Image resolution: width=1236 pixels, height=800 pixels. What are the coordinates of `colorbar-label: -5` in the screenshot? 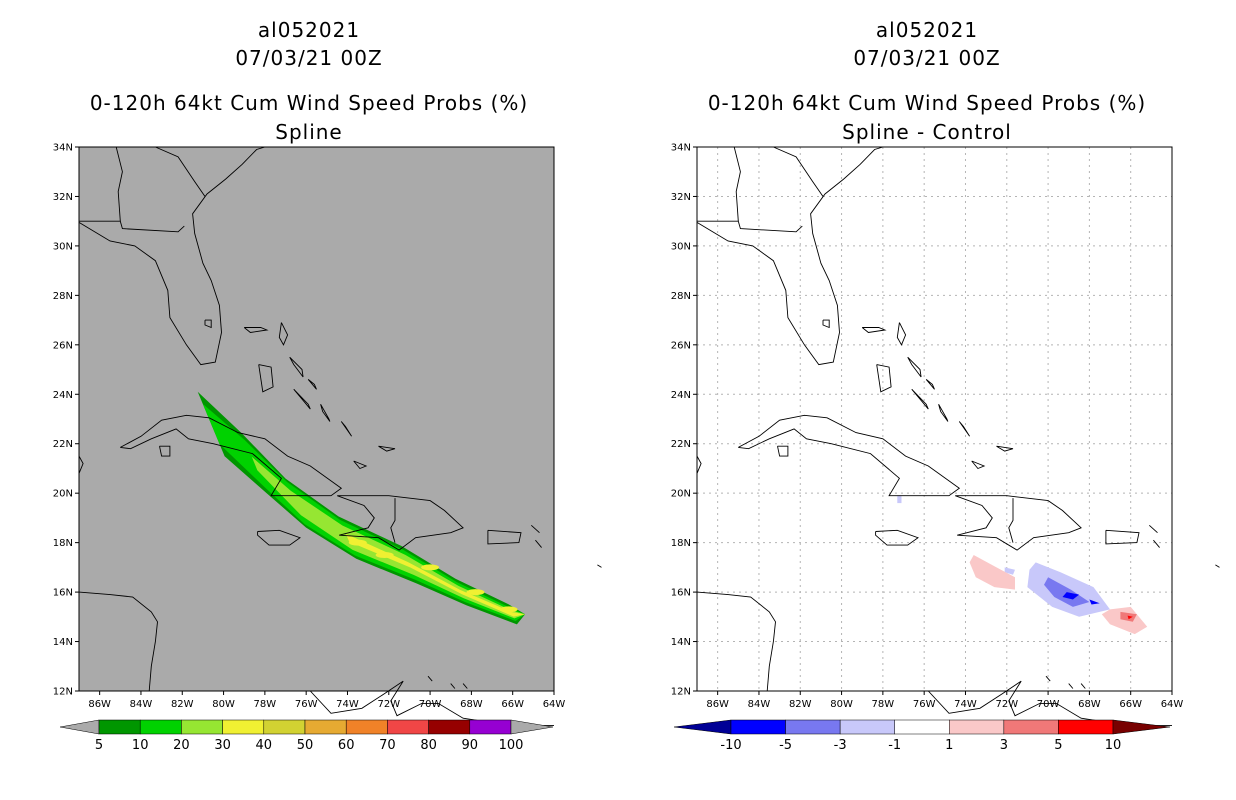 It's located at (785, 745).